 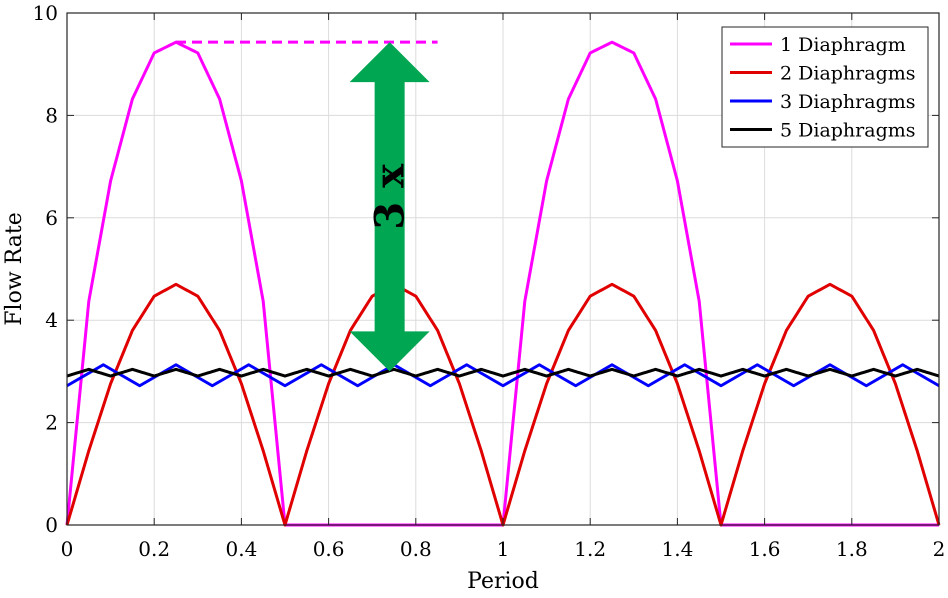 I want to click on x-tick-label: 0.2, so click(x=154, y=549).